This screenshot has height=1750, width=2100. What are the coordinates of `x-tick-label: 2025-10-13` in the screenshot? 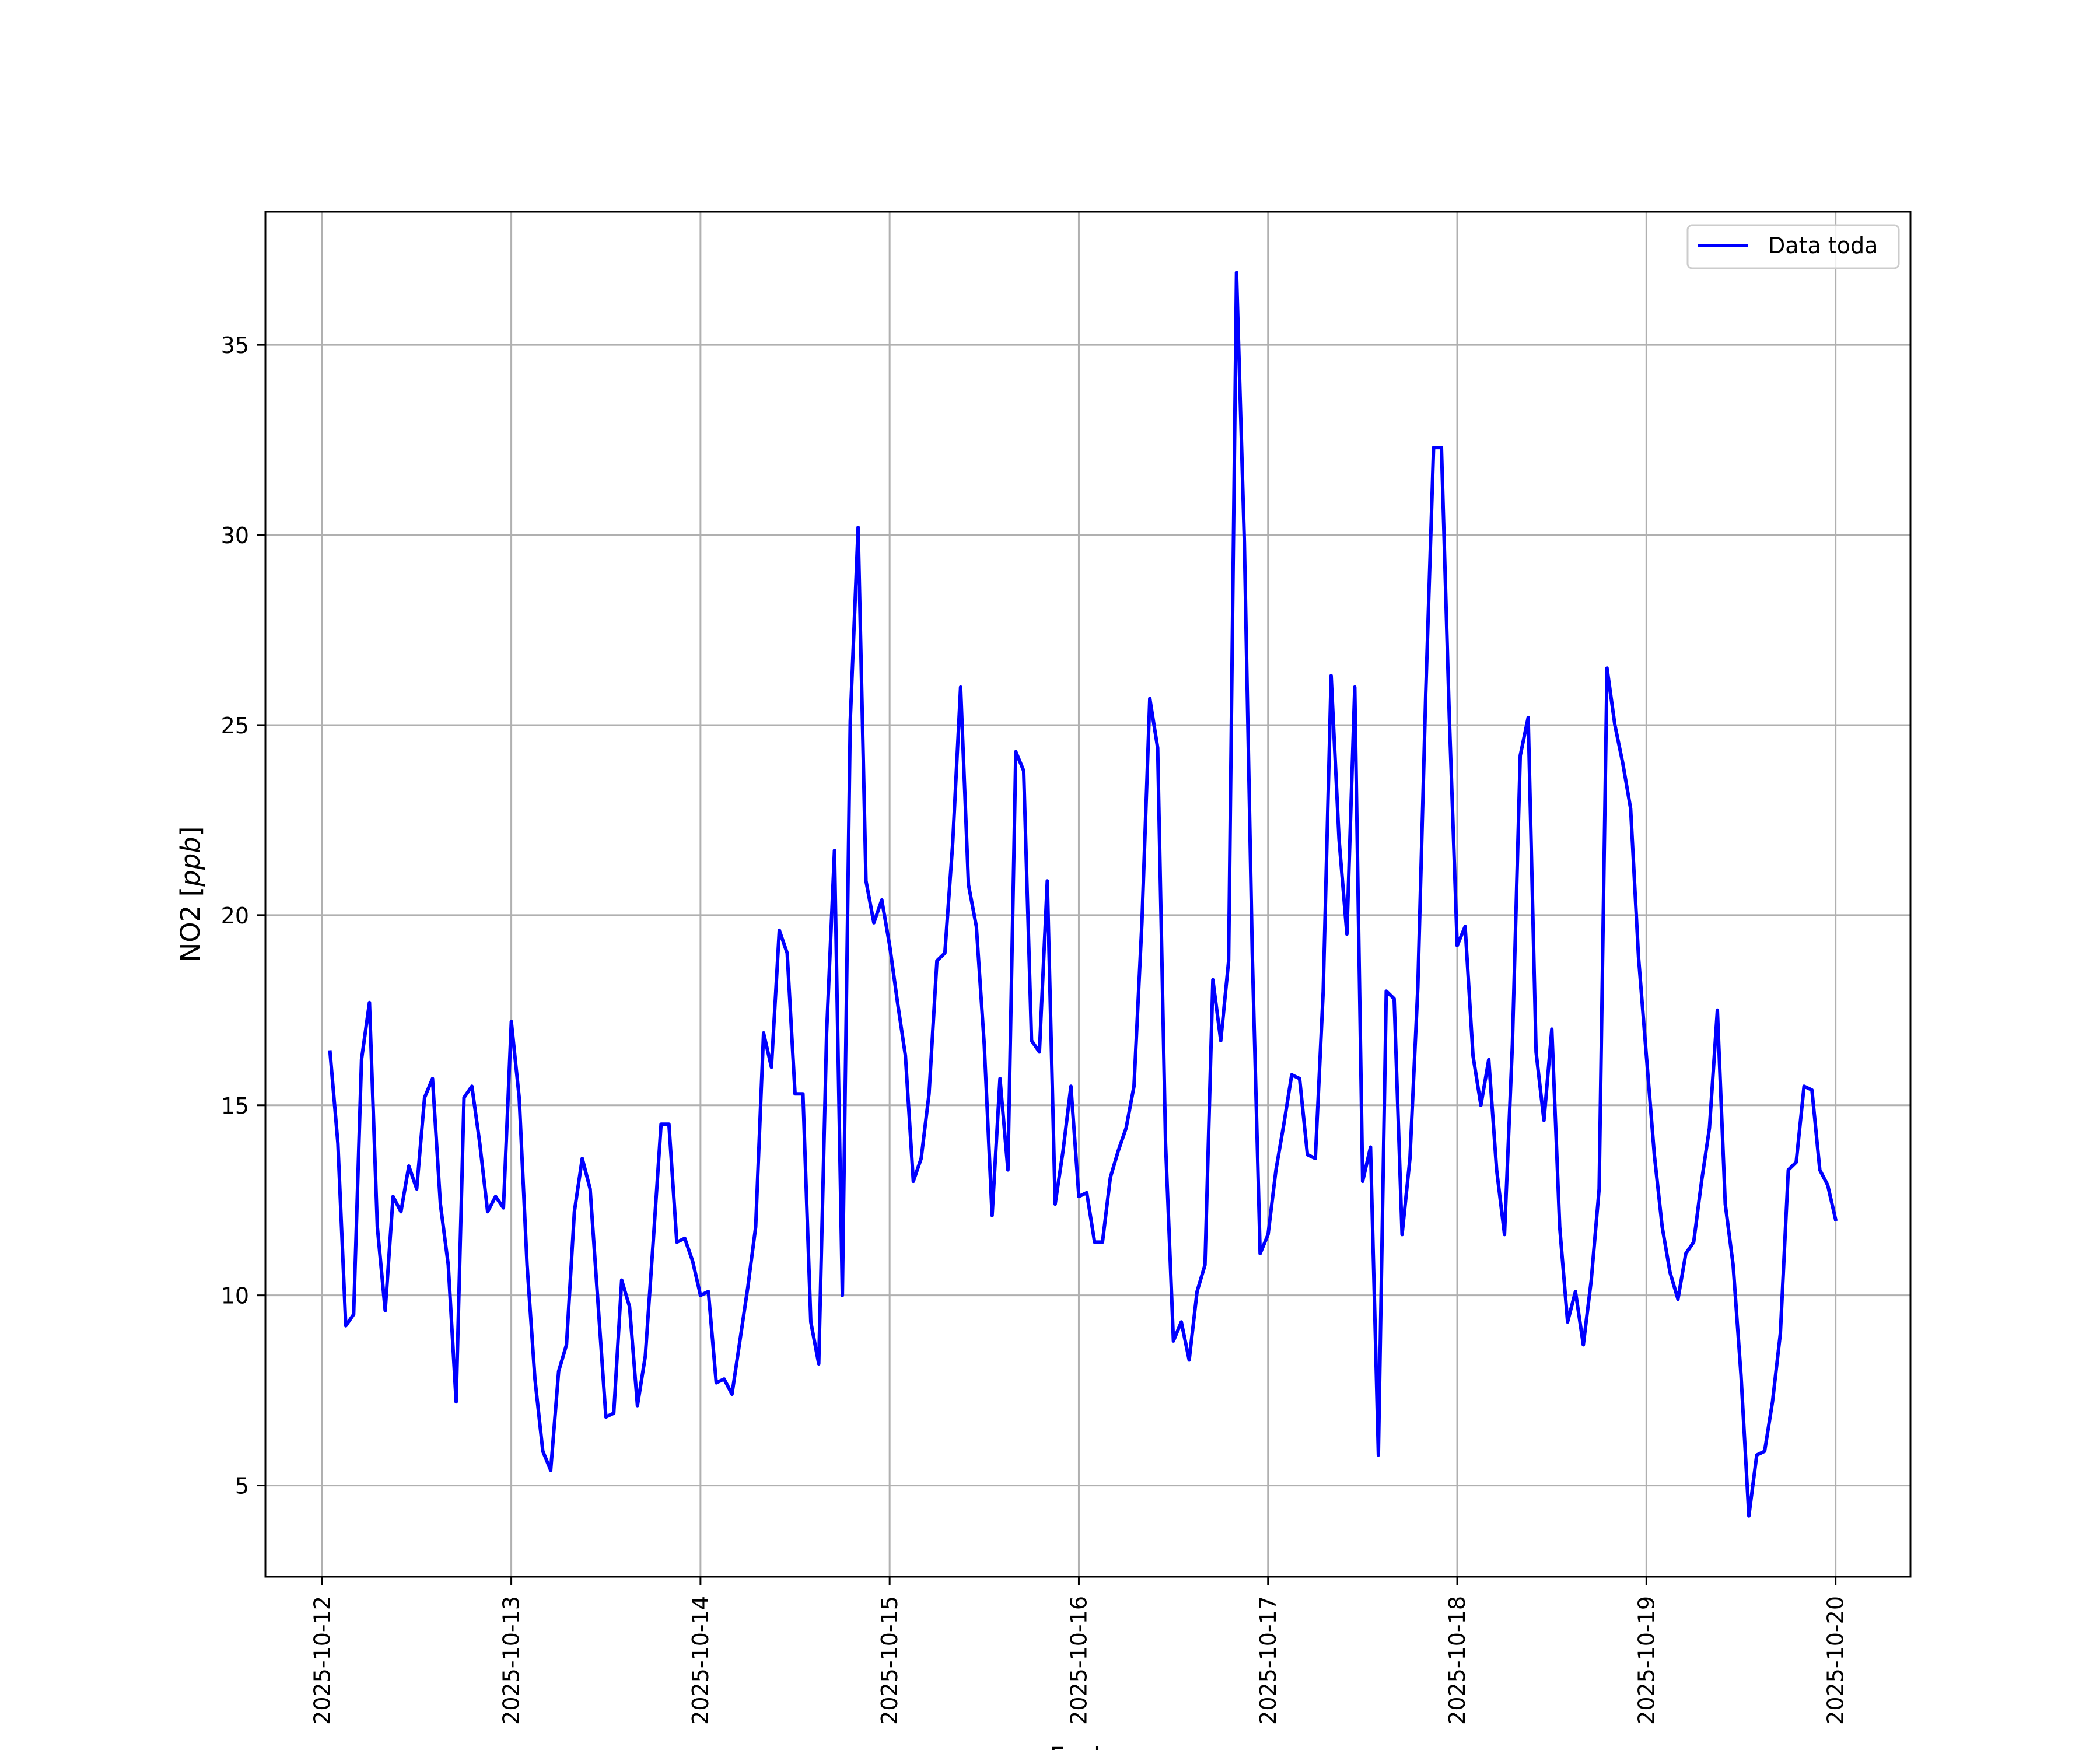 It's located at (511, 1660).